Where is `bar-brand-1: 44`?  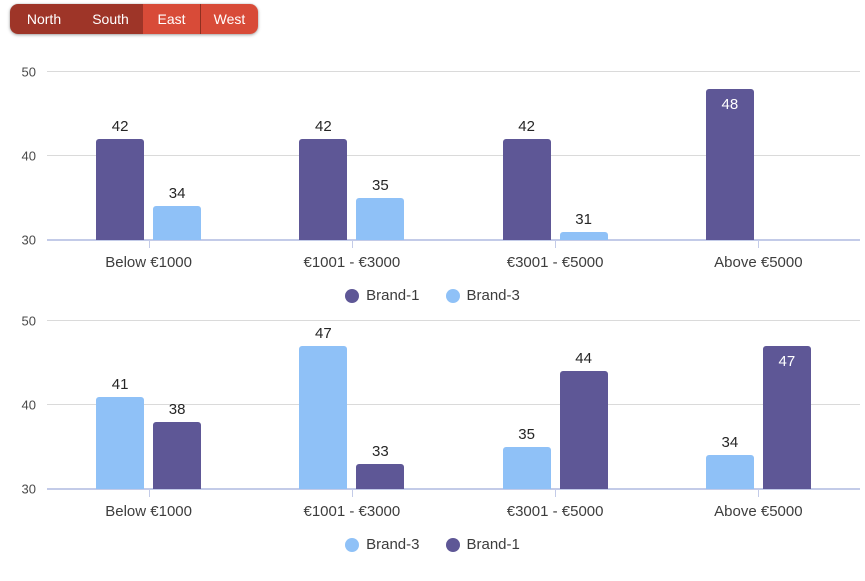 bar-brand-1: 44 is located at coordinates (583, 420).